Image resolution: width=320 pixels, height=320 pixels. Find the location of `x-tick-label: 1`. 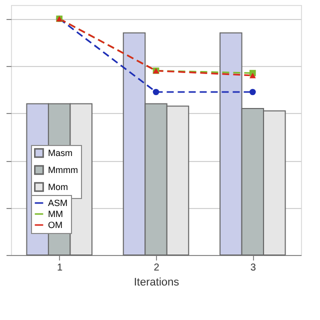

x-tick-label: 1 is located at coordinates (60, 268).